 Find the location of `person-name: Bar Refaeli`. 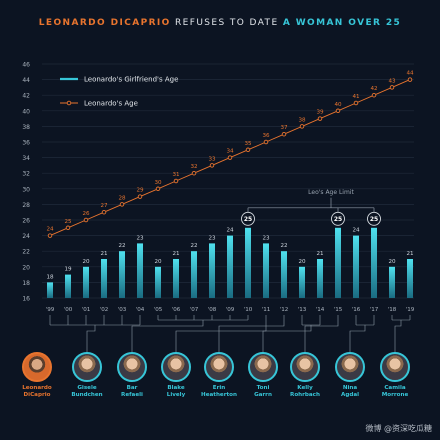

person-name: Bar Refaeli is located at coordinates (132, 392).